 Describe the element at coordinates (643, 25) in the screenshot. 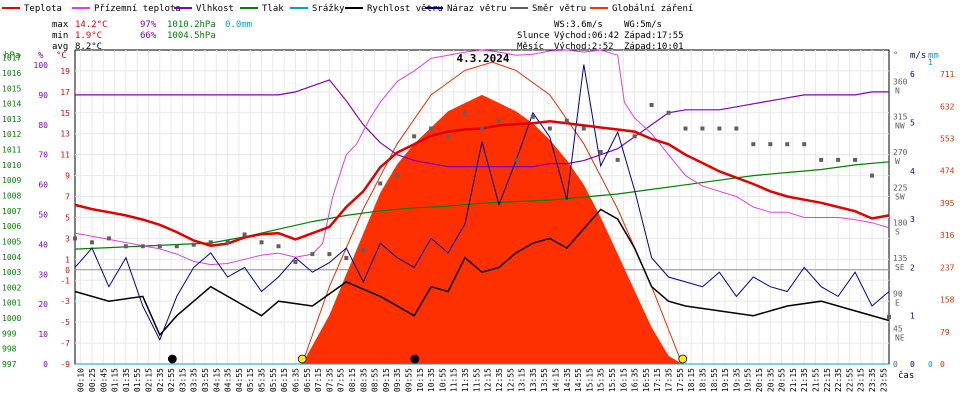

I see `info-wg: WG:5m/s` at that location.